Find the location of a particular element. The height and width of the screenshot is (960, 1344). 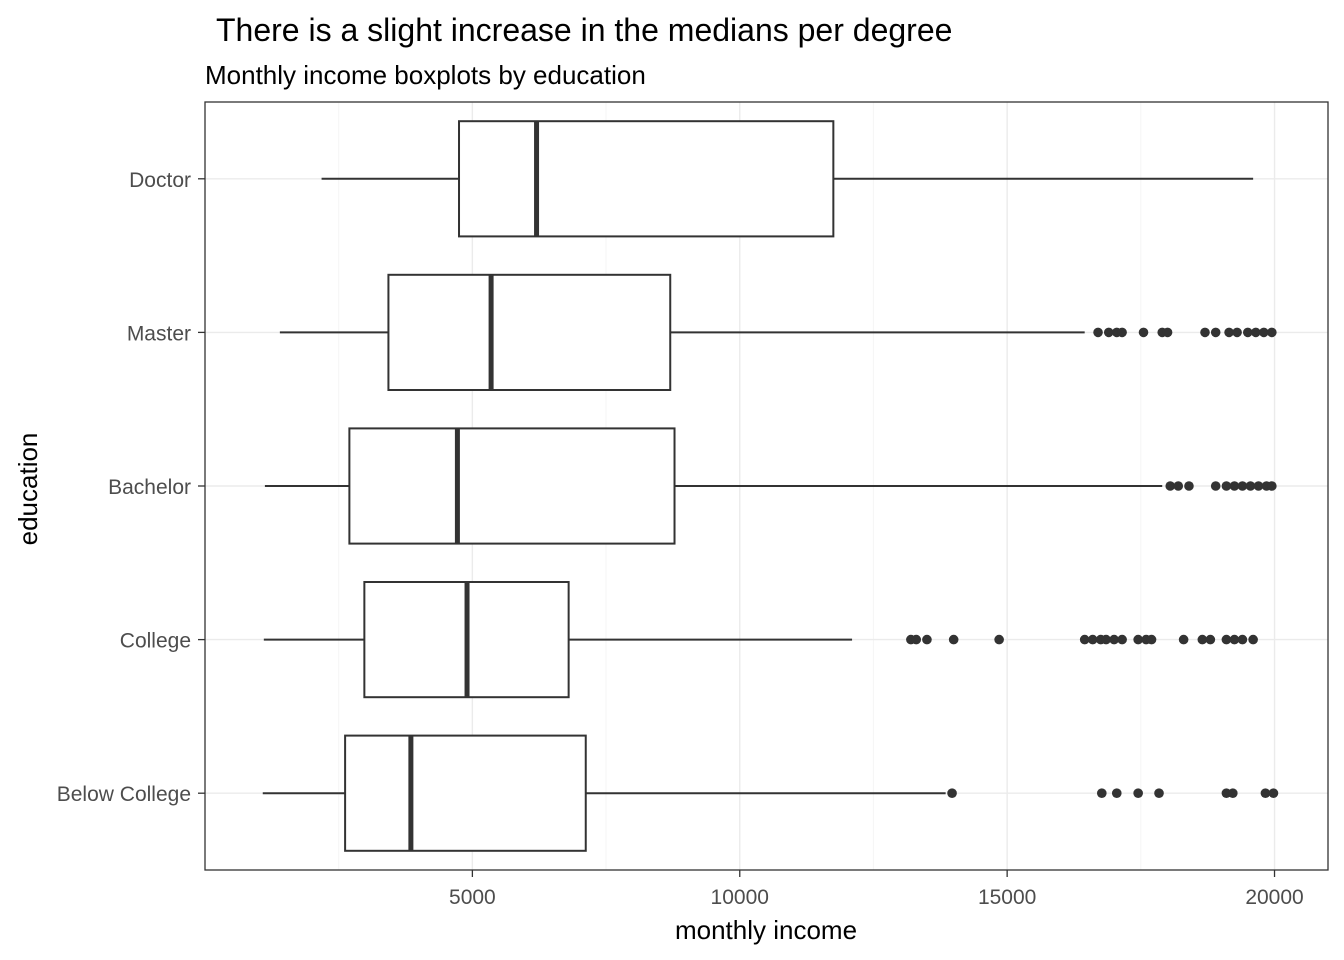

box-doctor is located at coordinates (787, 179).